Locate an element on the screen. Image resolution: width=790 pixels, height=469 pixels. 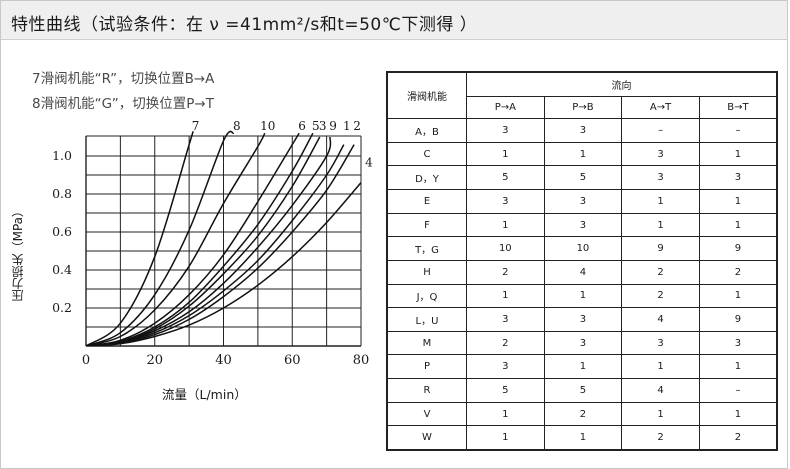
y-axis-label: 压力损失（MPa） is located at coordinates (18, 253).